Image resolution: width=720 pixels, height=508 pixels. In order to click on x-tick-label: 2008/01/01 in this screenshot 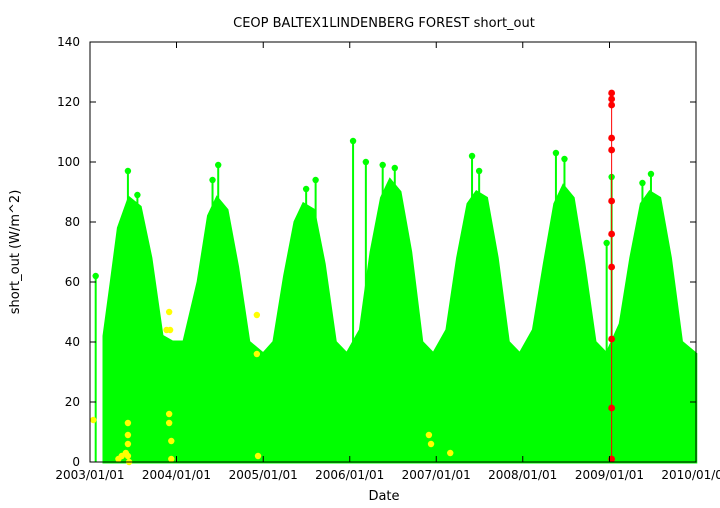, I will do `click(522, 475)`.